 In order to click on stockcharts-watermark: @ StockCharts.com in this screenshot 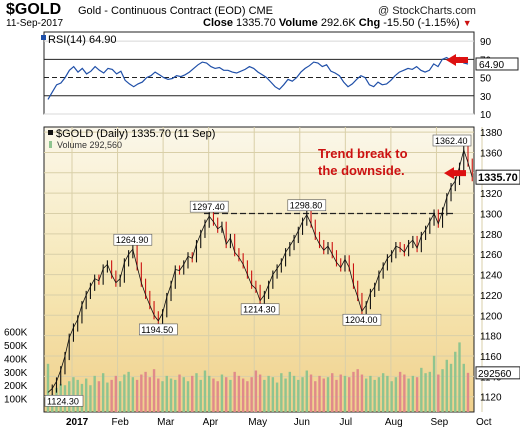, I will do `click(427, 11)`.